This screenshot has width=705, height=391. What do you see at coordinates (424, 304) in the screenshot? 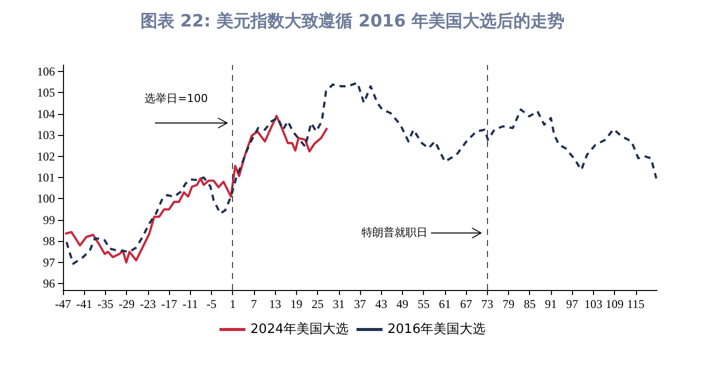
I see `x-tick-label: 55` at bounding box center [424, 304].